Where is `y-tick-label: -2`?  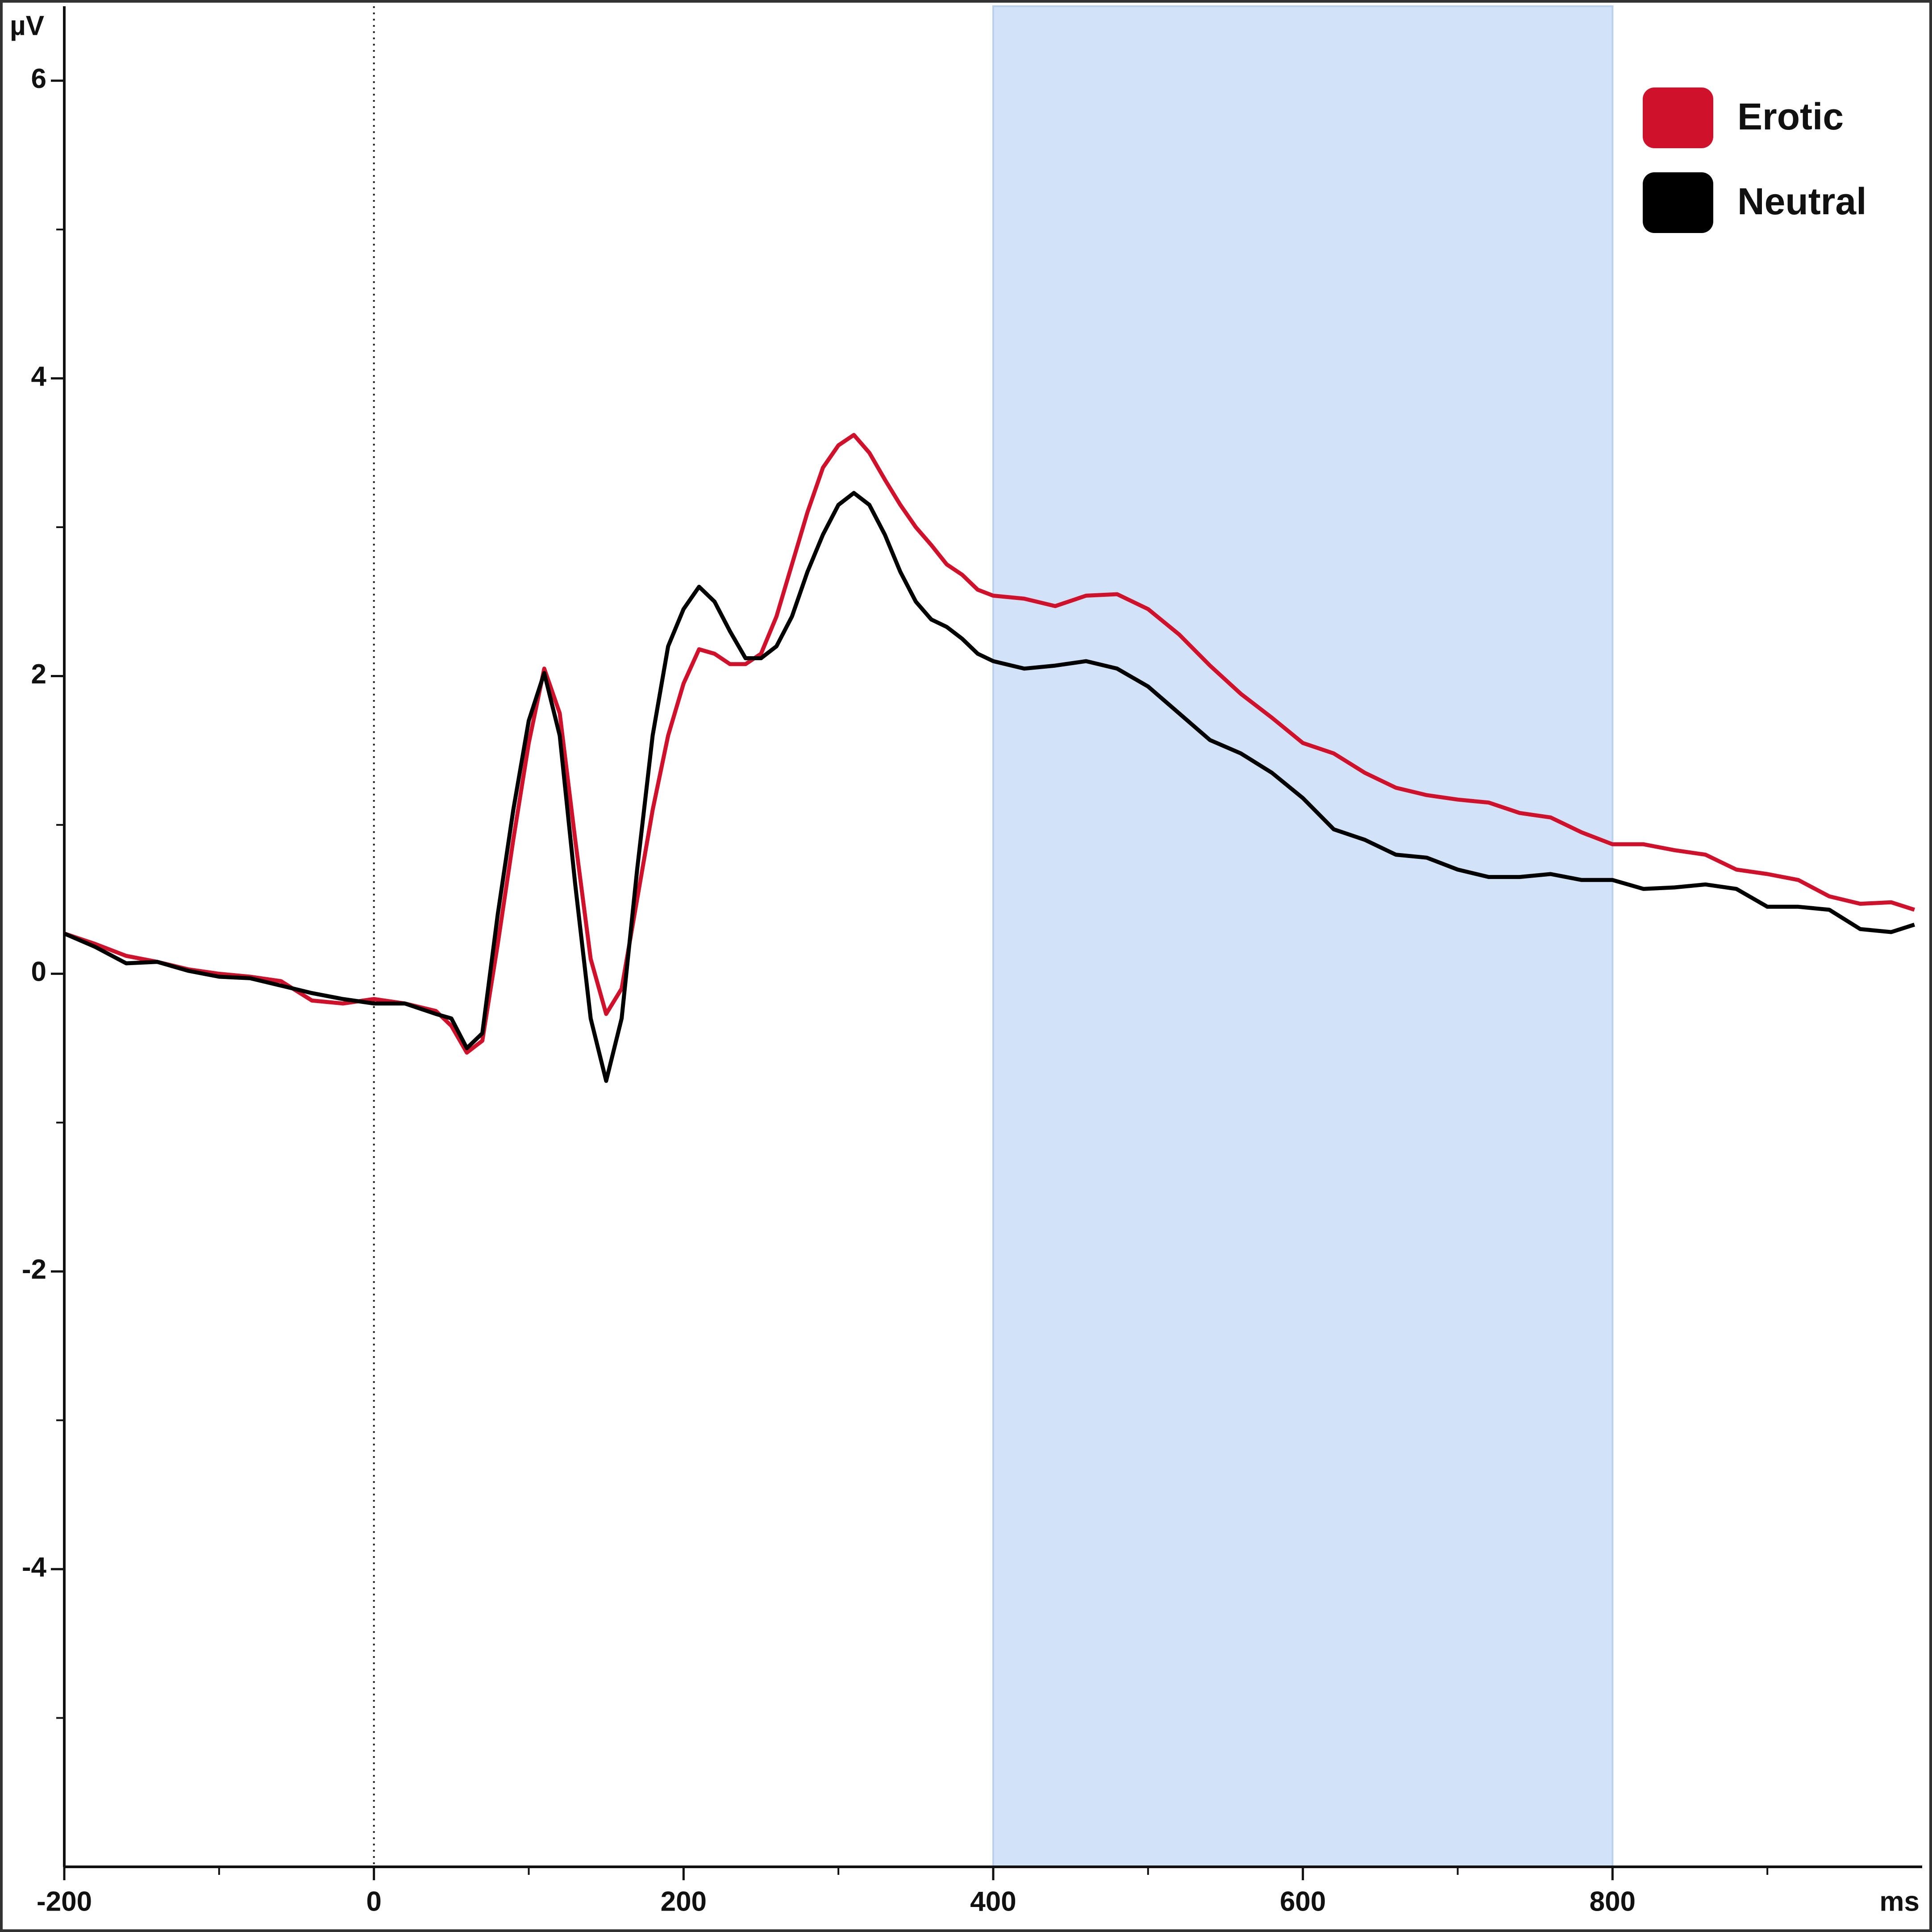
y-tick-label: -2 is located at coordinates (34, 1269).